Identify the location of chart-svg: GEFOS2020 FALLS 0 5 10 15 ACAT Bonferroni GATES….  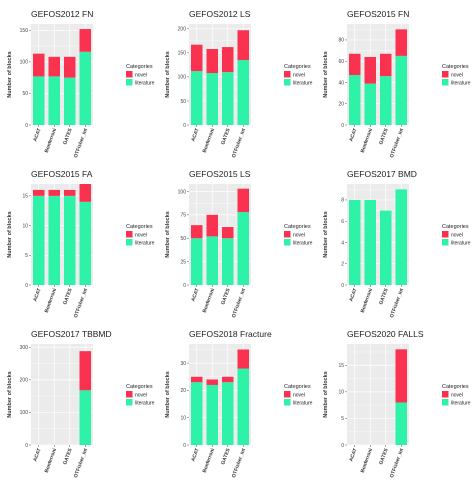
(397, 404).